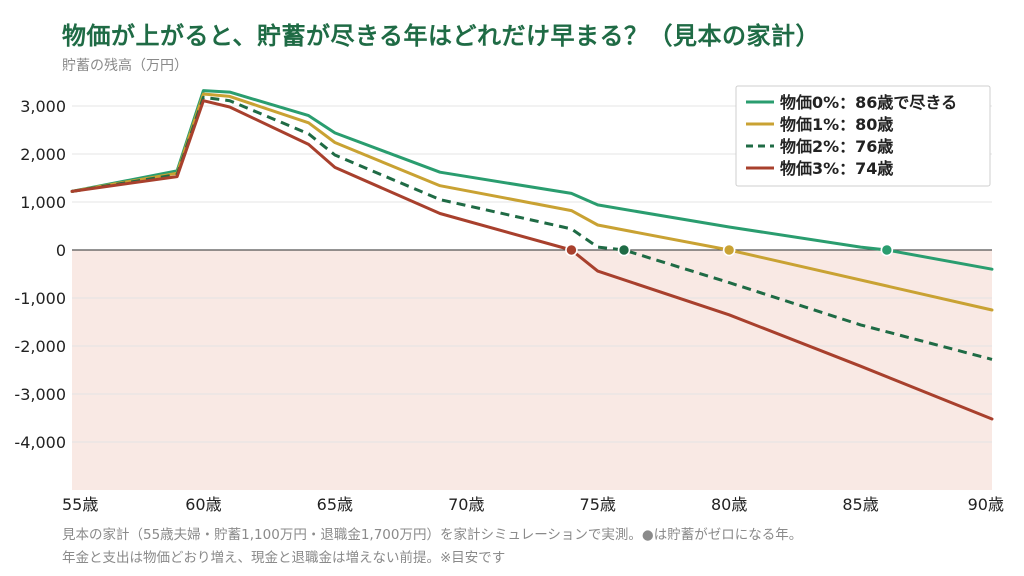 This screenshot has width=1024, height=576. What do you see at coordinates (335, 504) in the screenshot?
I see `x-tick-label: 65歳` at bounding box center [335, 504].